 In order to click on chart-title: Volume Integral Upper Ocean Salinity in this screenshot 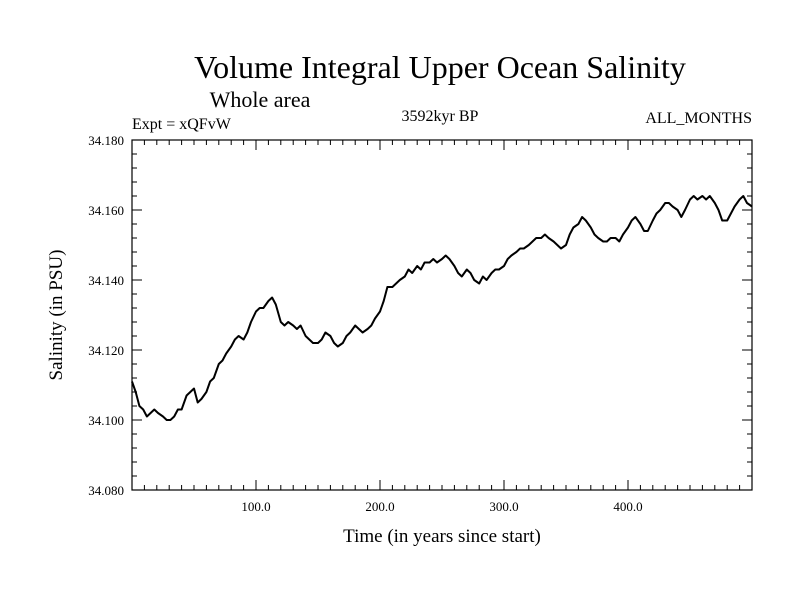, I will do `click(440, 67)`.